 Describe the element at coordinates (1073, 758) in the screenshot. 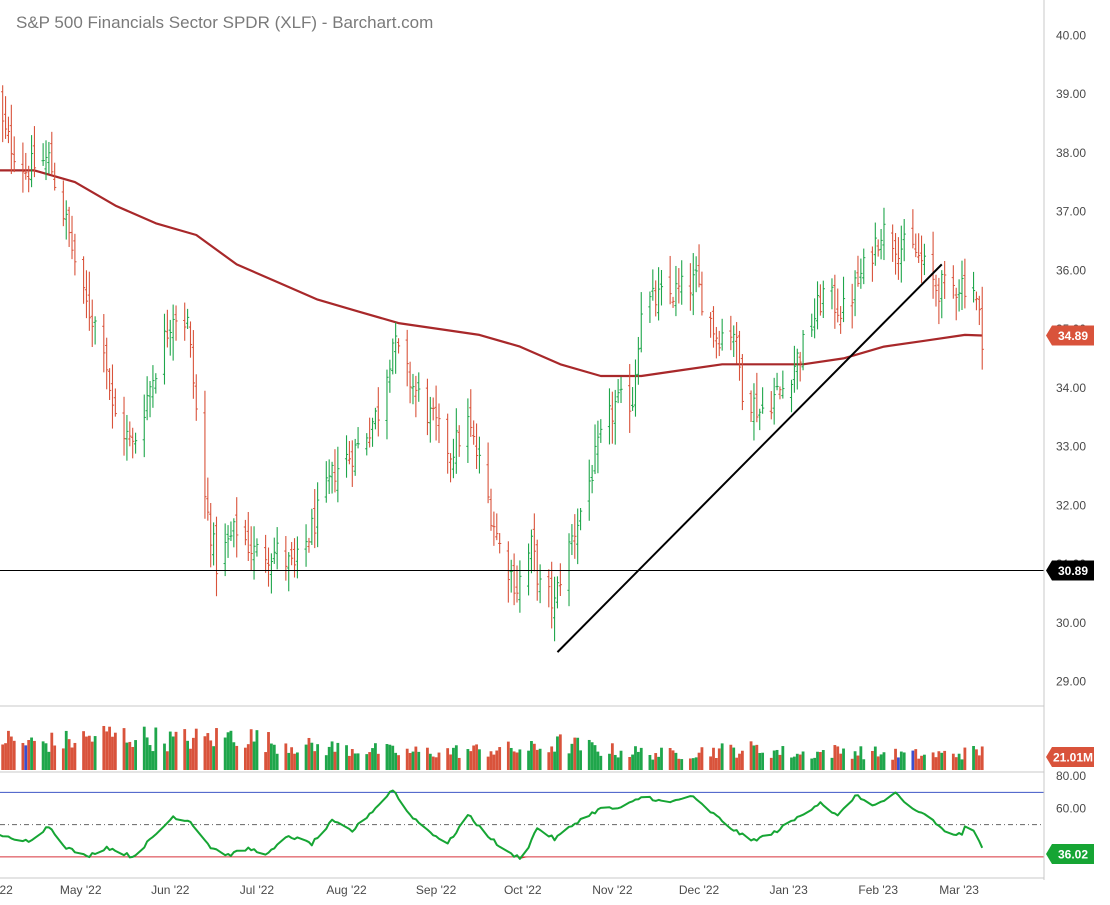

I see `volume-badge-label: 21.01M` at that location.